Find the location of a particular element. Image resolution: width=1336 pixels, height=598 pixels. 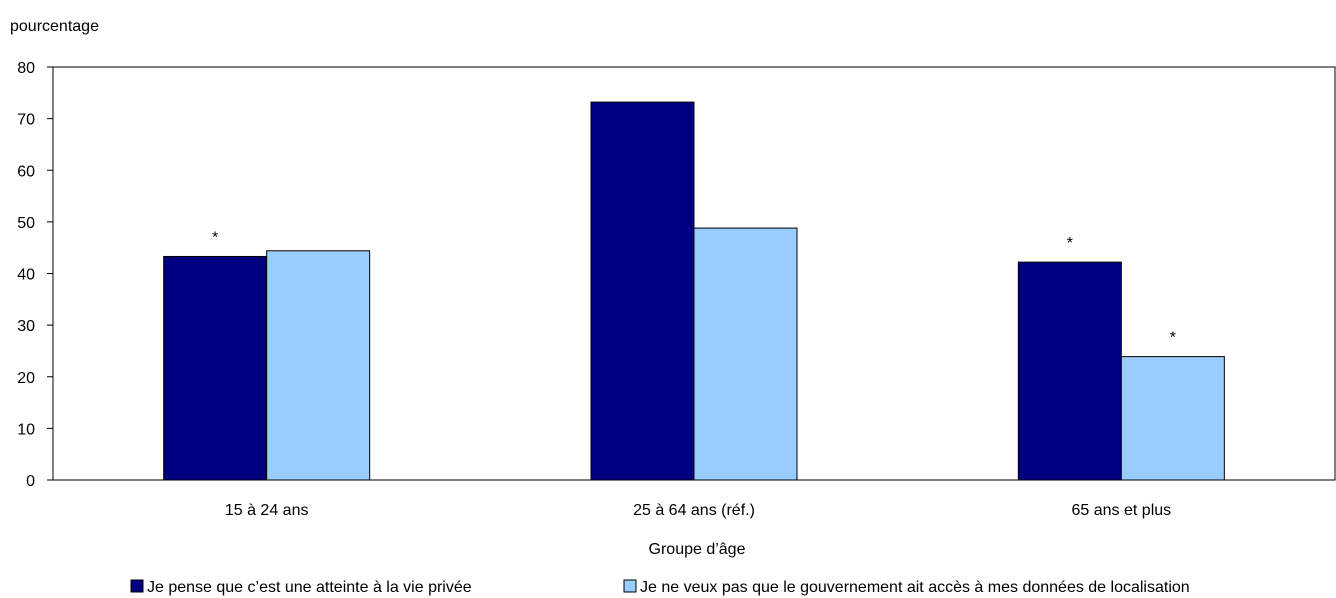

y-tick-label-80: 80 is located at coordinates (26, 68).